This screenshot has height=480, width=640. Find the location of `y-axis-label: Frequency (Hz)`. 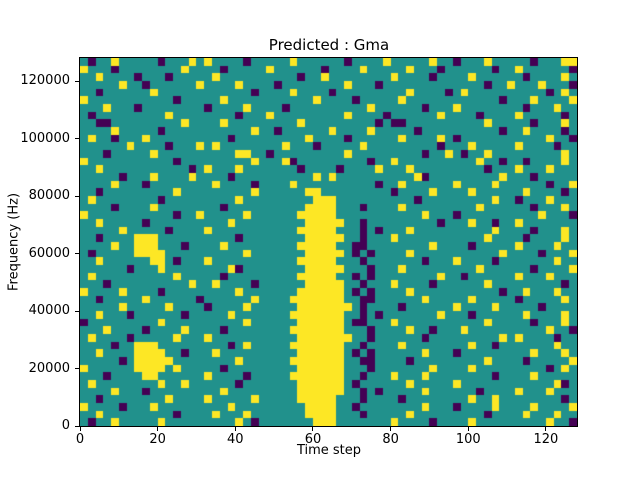

y-axis-label: Frequency (Hz) is located at coordinates (14, 242).